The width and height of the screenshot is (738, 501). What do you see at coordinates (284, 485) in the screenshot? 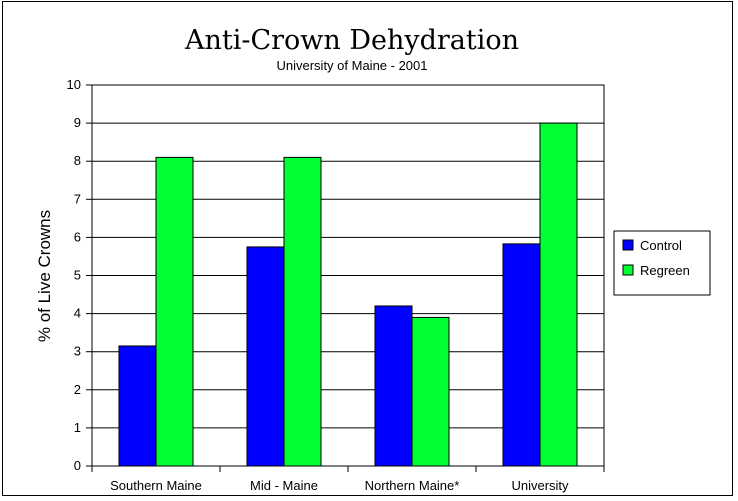
I see `x-tick-label: Mid - Maine` at bounding box center [284, 485].